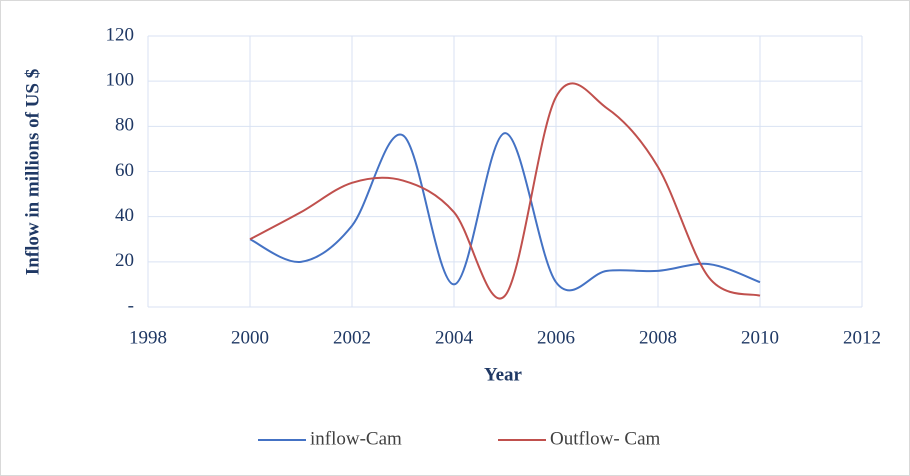 This screenshot has height=476, width=910. Describe the element at coordinates (658, 337) in the screenshot. I see `x-tick-label: 2008` at that location.